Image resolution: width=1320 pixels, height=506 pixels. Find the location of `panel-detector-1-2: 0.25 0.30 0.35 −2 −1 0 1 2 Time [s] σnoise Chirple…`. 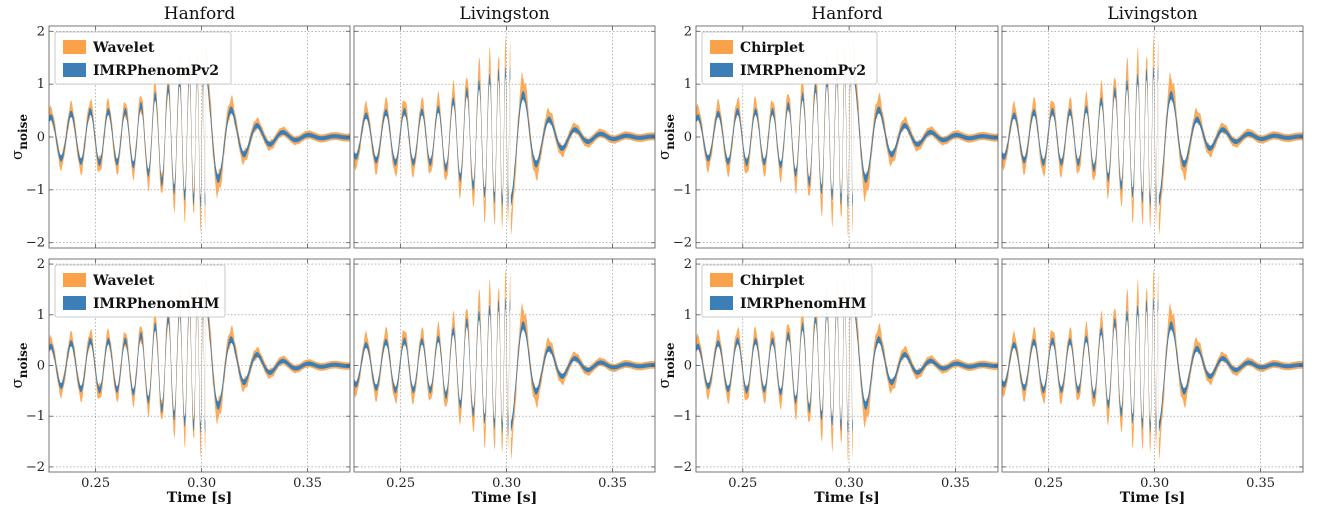

panel-detector-1-2: 0.25 0.30 0.35 −2 −1 0 1 2 Time [s] σnoise Chirple… is located at coordinates (827, 381).